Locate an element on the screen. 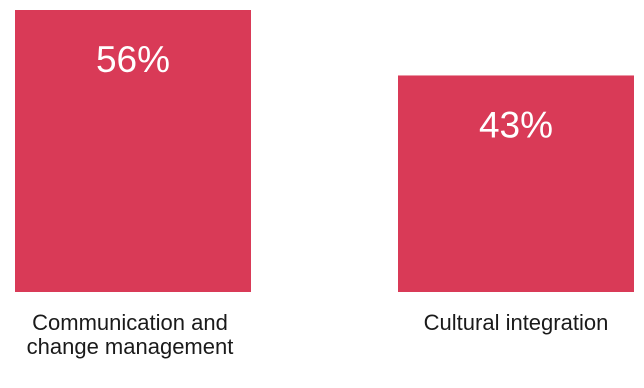 This screenshot has width=644, height=388. category-label-1: Cultural integration is located at coordinates (516, 322).